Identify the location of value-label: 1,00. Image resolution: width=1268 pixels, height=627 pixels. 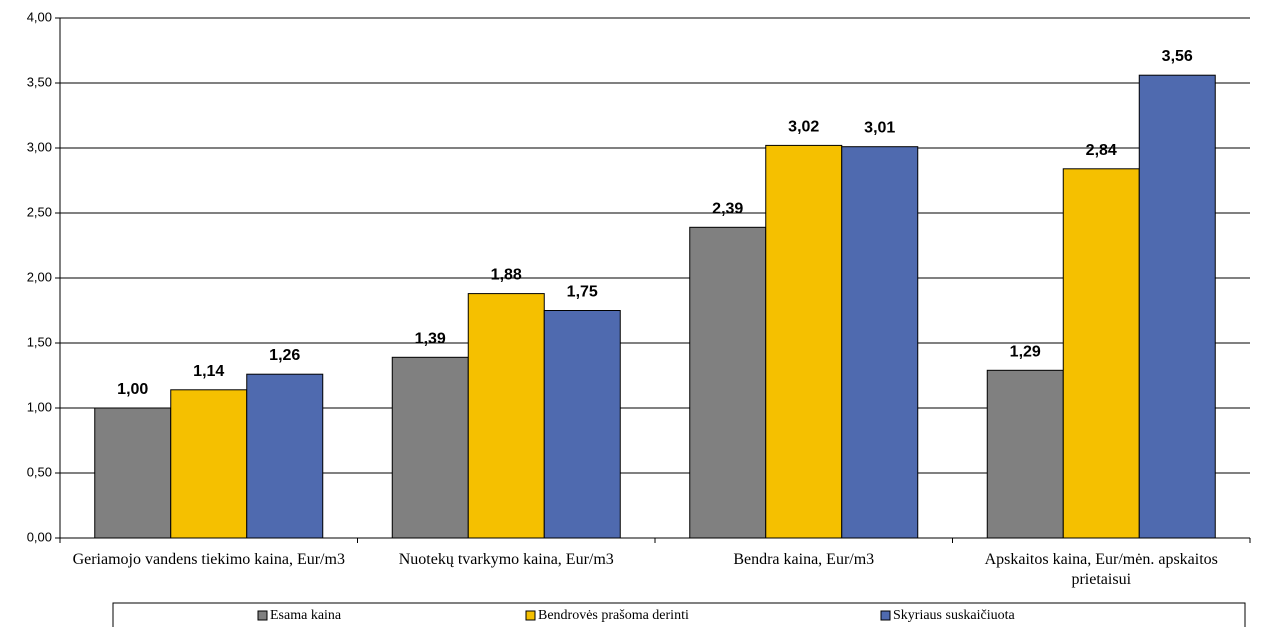
(132, 389).